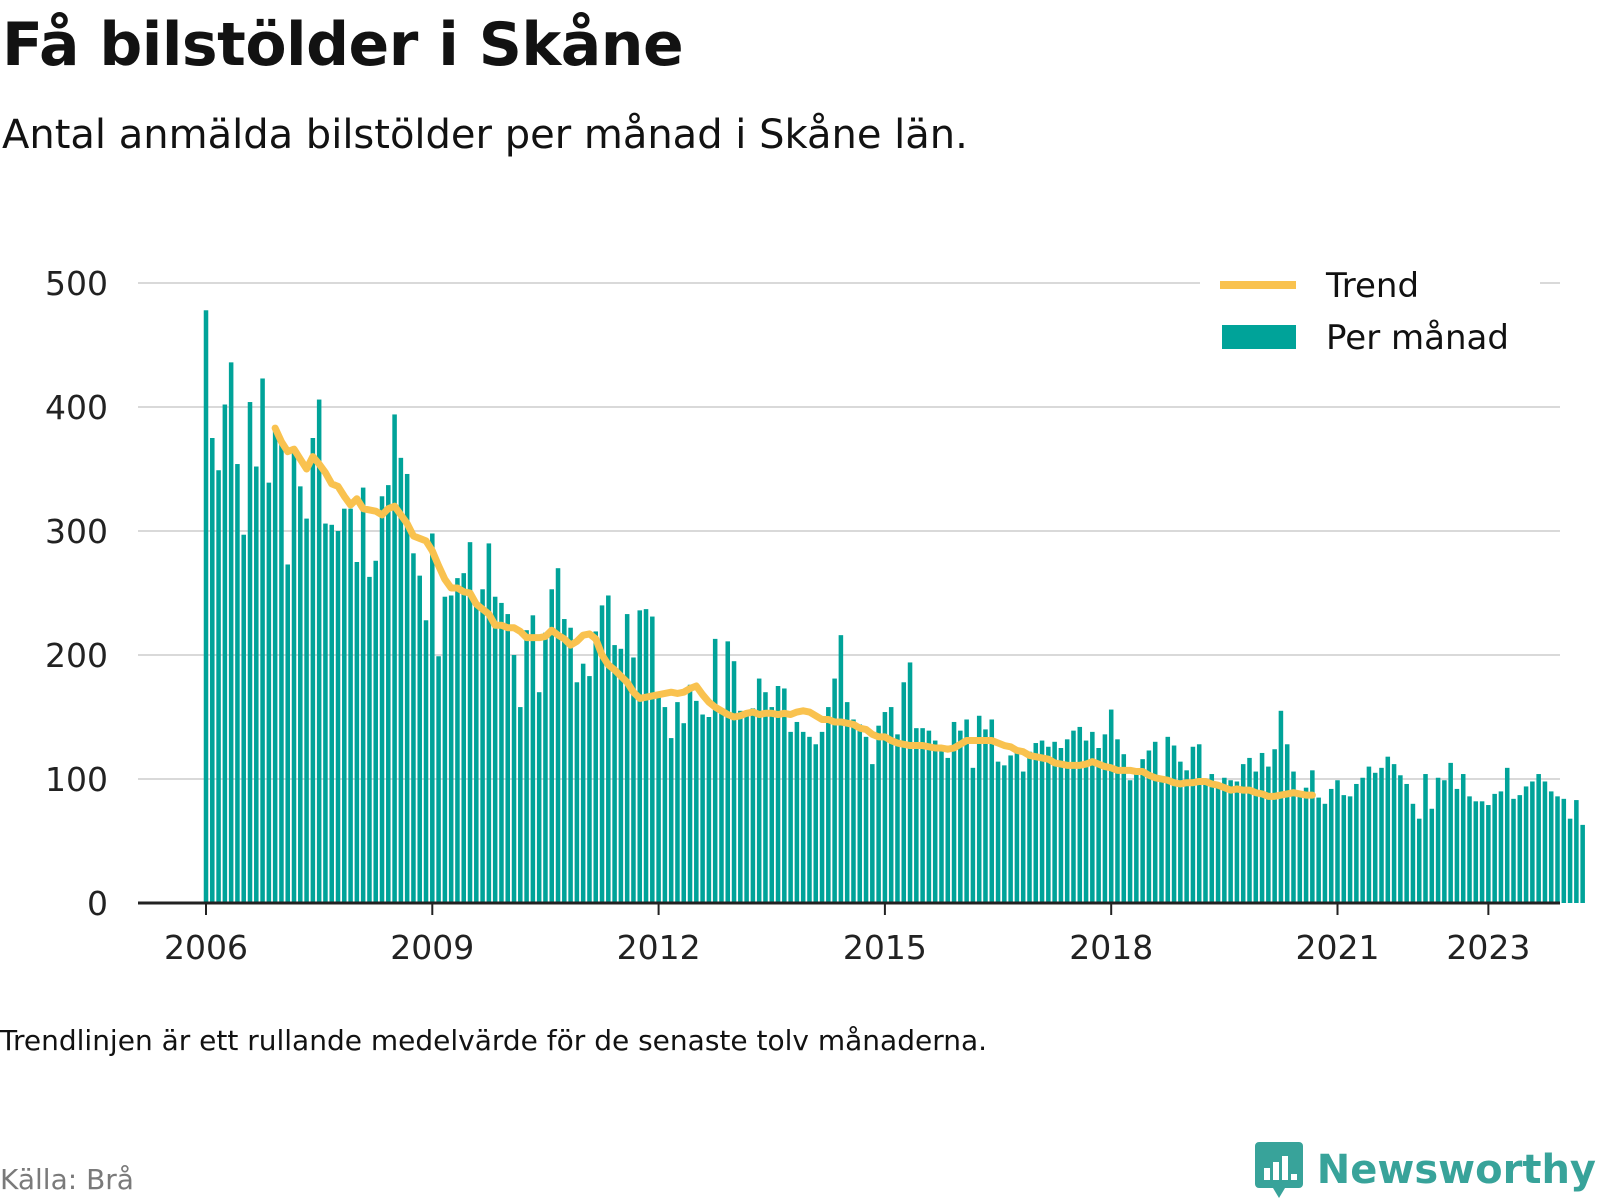 This screenshot has width=1600, height=1200. Describe the element at coordinates (67, 1179) in the screenshot. I see `source-note: Källa: Brå` at that location.